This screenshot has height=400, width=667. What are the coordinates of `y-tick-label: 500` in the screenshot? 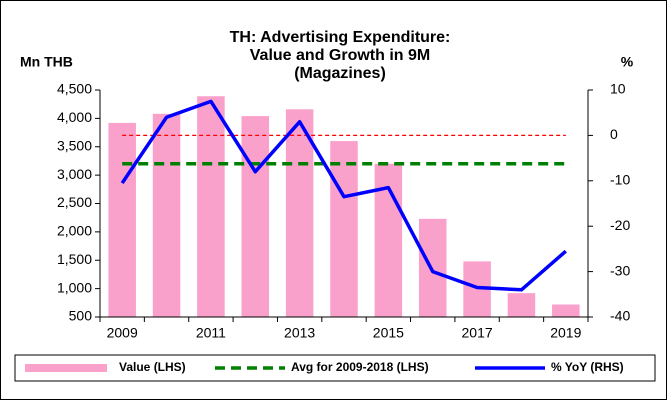 It's located at (81, 316).